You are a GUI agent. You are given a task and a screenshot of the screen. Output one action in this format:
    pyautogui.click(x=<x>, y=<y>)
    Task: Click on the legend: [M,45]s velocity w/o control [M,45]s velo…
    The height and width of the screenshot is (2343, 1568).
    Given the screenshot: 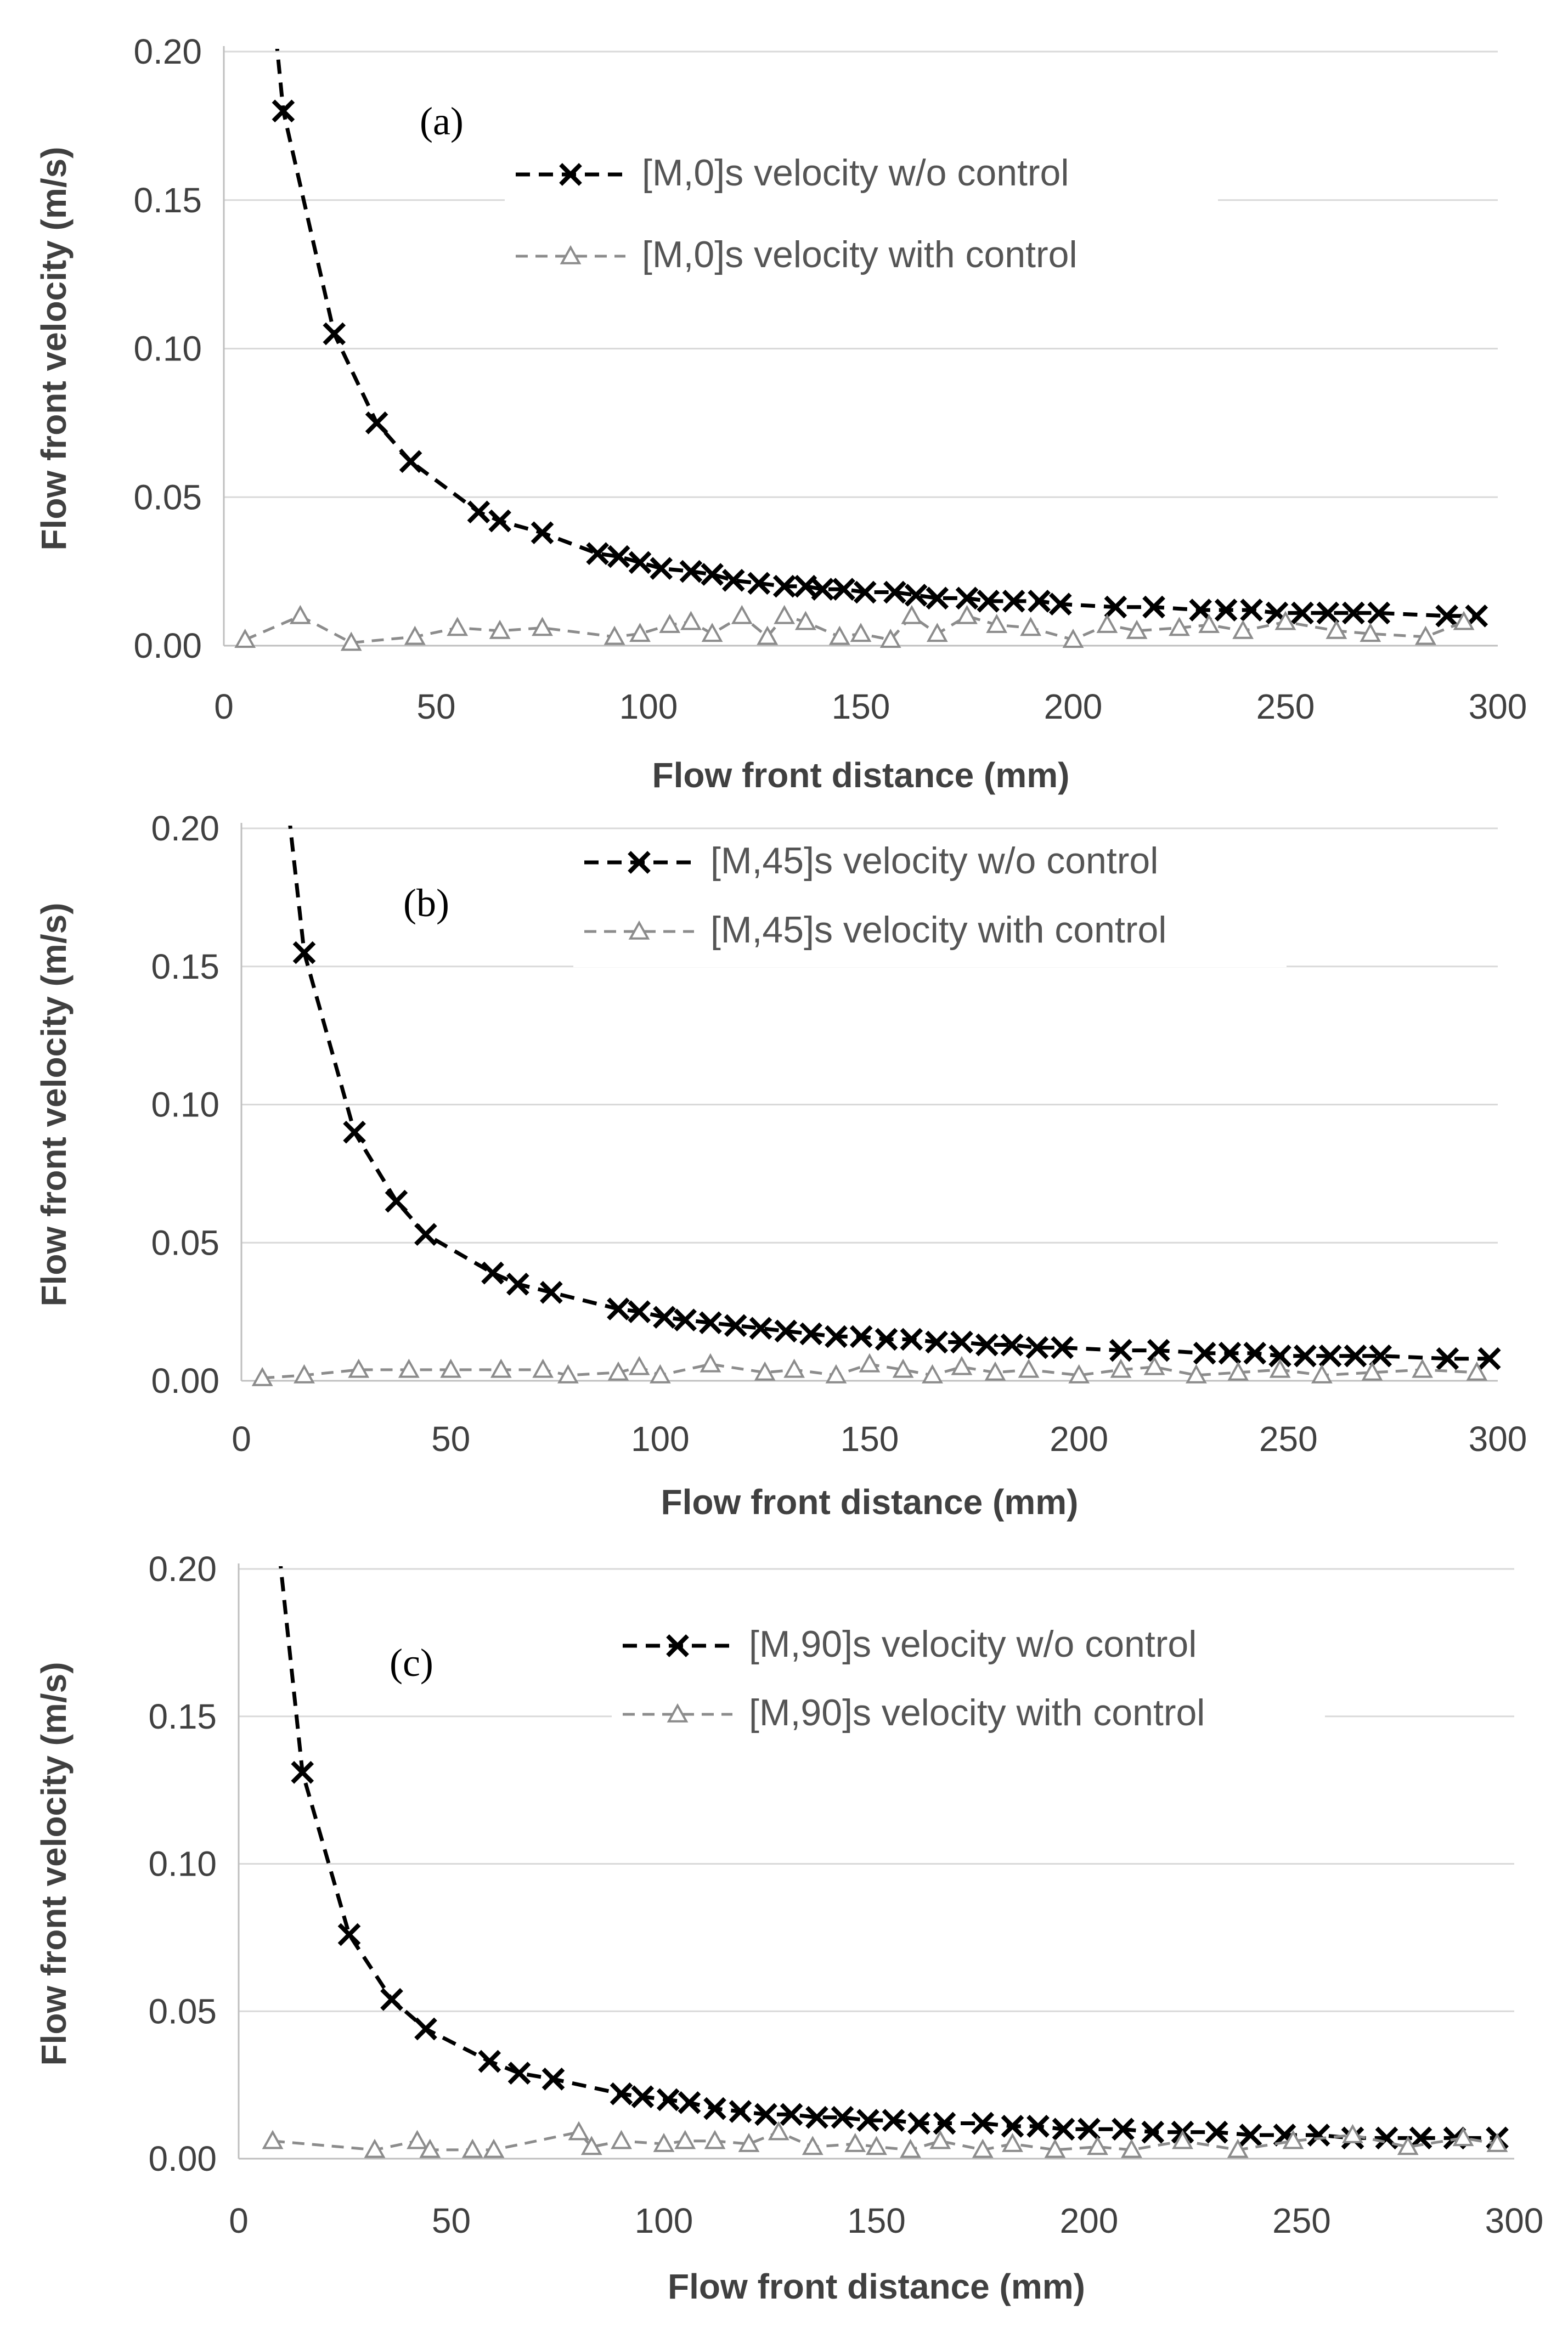 What is the action you would take?
    pyautogui.click(x=930, y=900)
    